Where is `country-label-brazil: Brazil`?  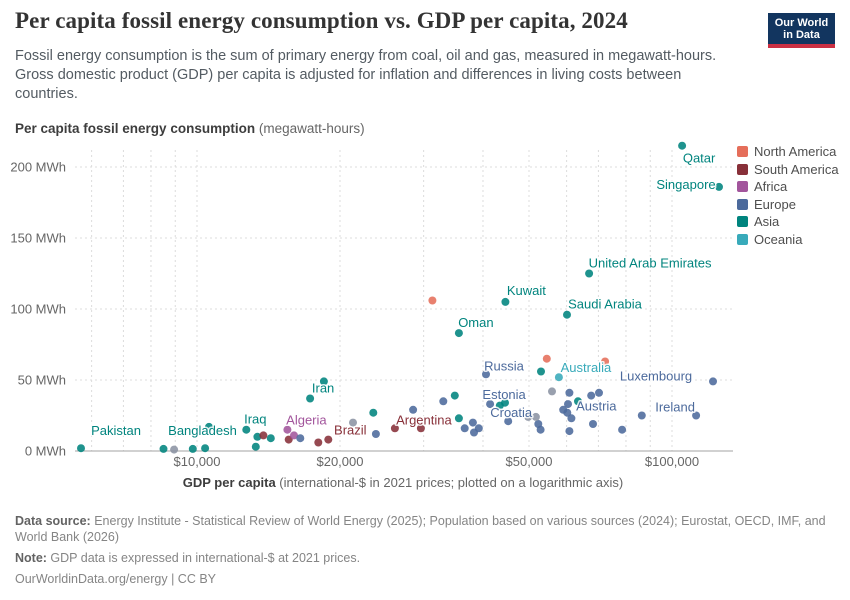 country-label-brazil: Brazil is located at coordinates (351, 430).